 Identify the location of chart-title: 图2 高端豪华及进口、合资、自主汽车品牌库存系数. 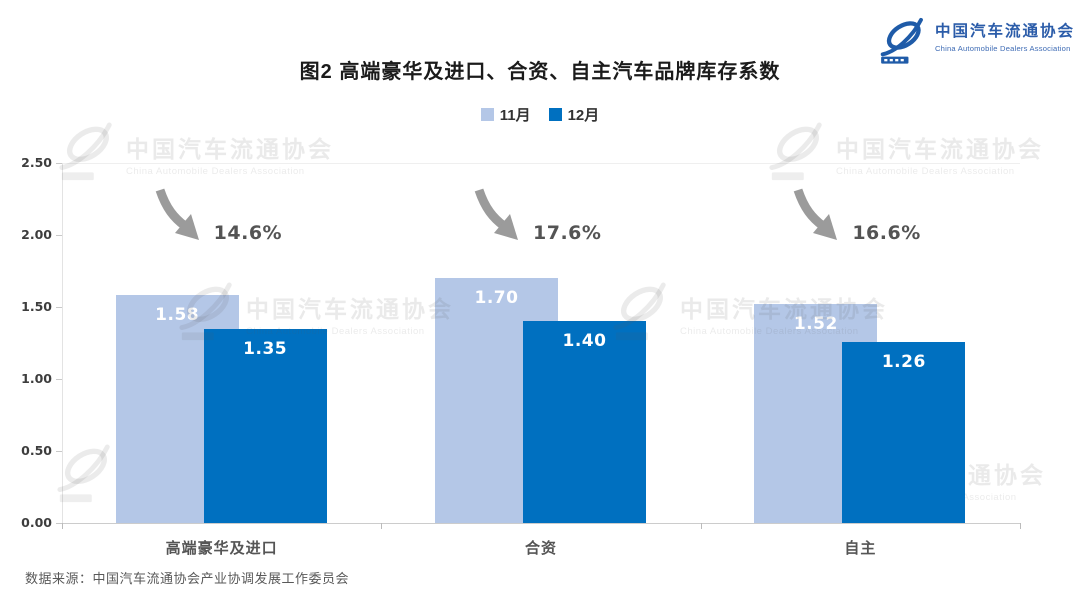
(540, 72).